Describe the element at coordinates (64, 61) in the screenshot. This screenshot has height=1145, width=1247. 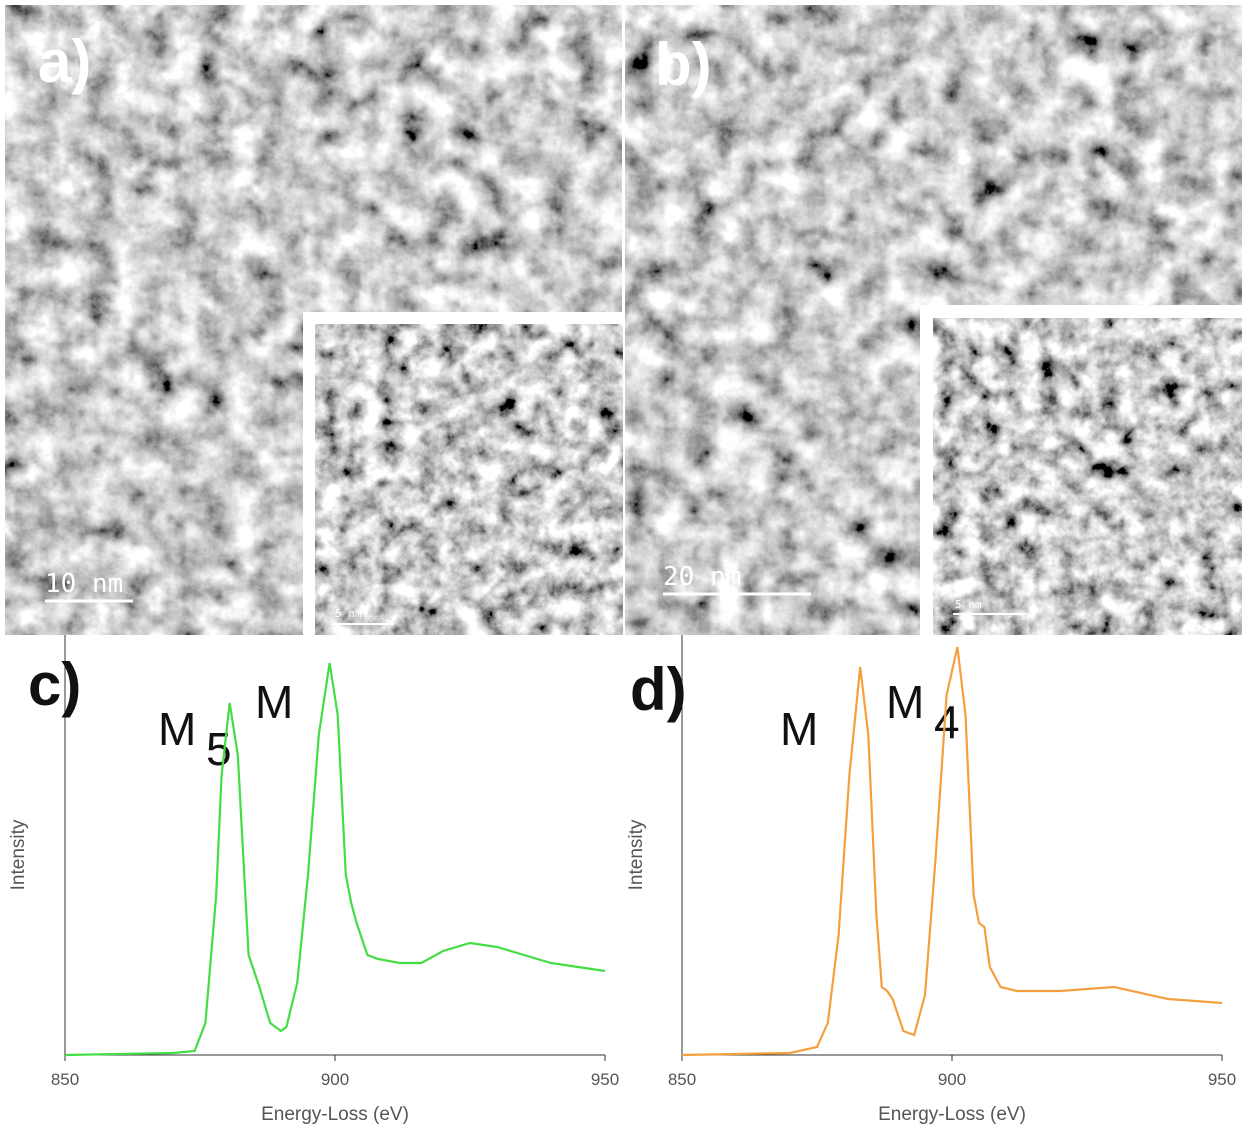
I see `panel-label: a)` at that location.